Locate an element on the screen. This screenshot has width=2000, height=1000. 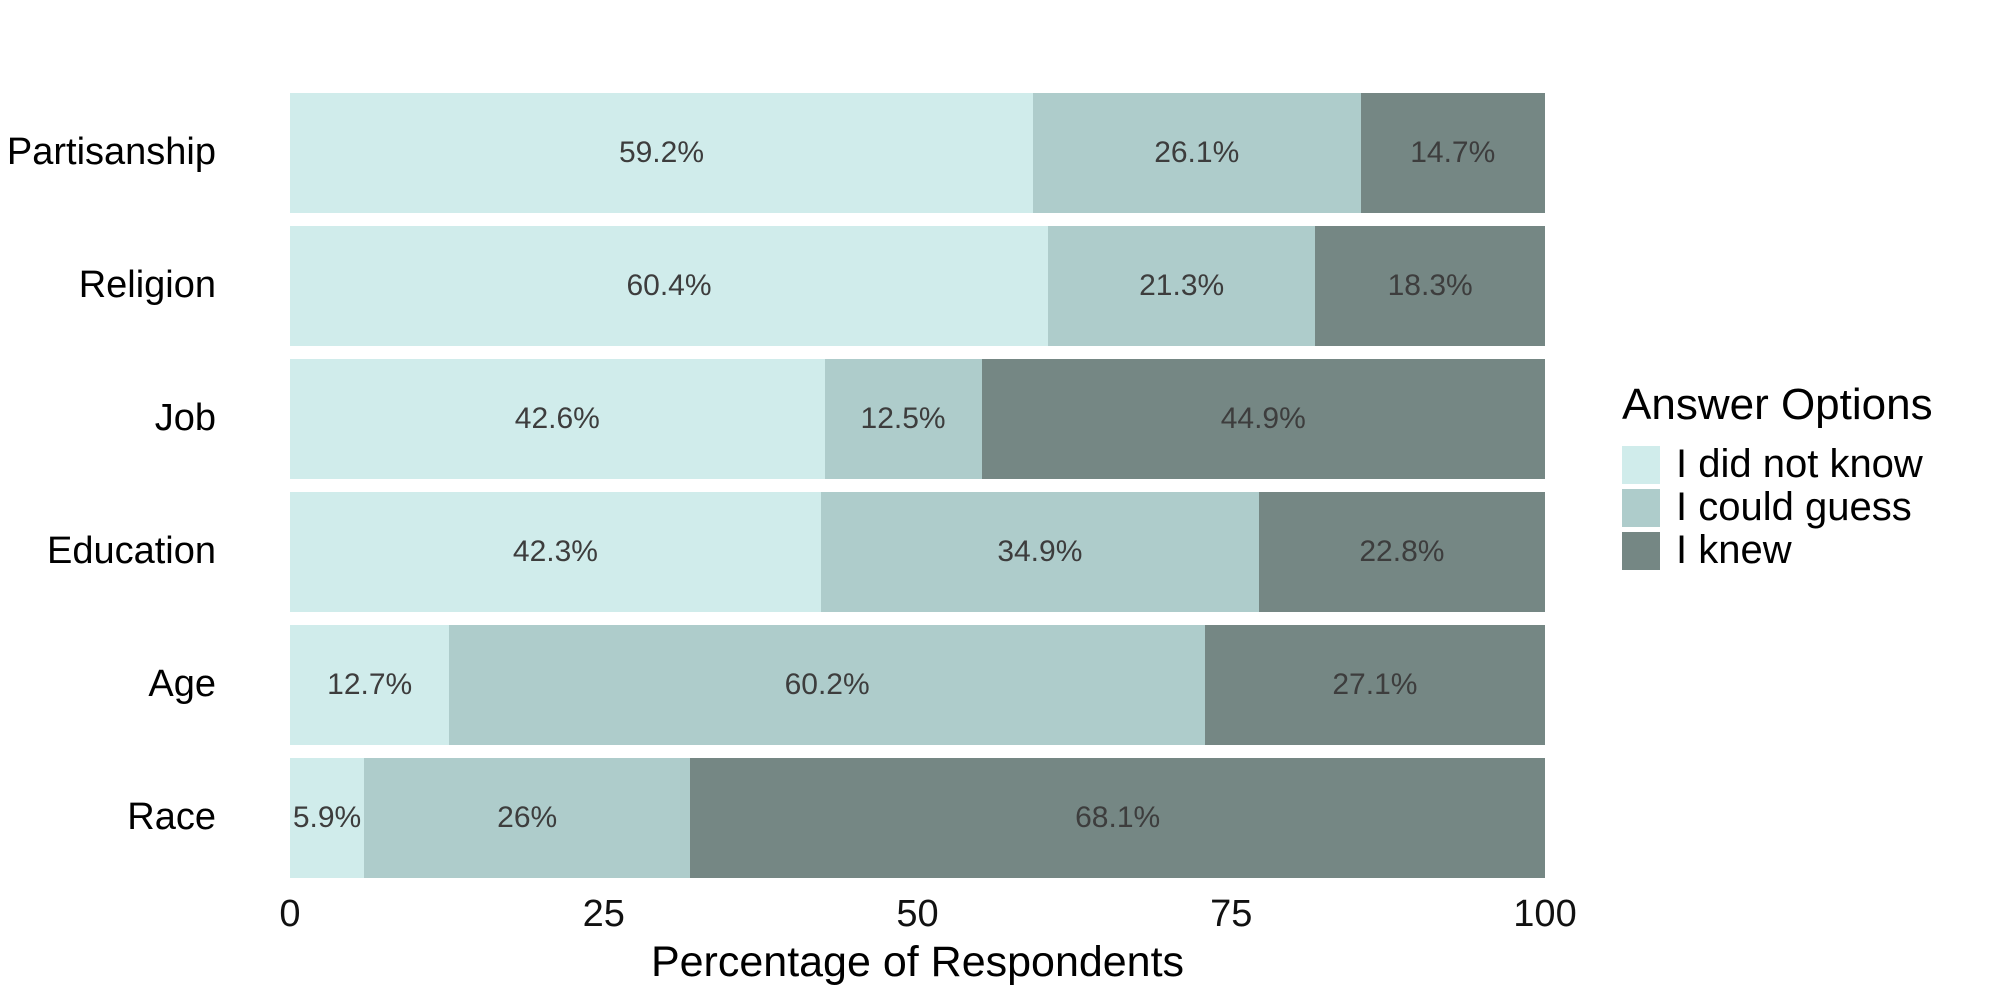
bar-segment: 60.2% is located at coordinates (827, 684).